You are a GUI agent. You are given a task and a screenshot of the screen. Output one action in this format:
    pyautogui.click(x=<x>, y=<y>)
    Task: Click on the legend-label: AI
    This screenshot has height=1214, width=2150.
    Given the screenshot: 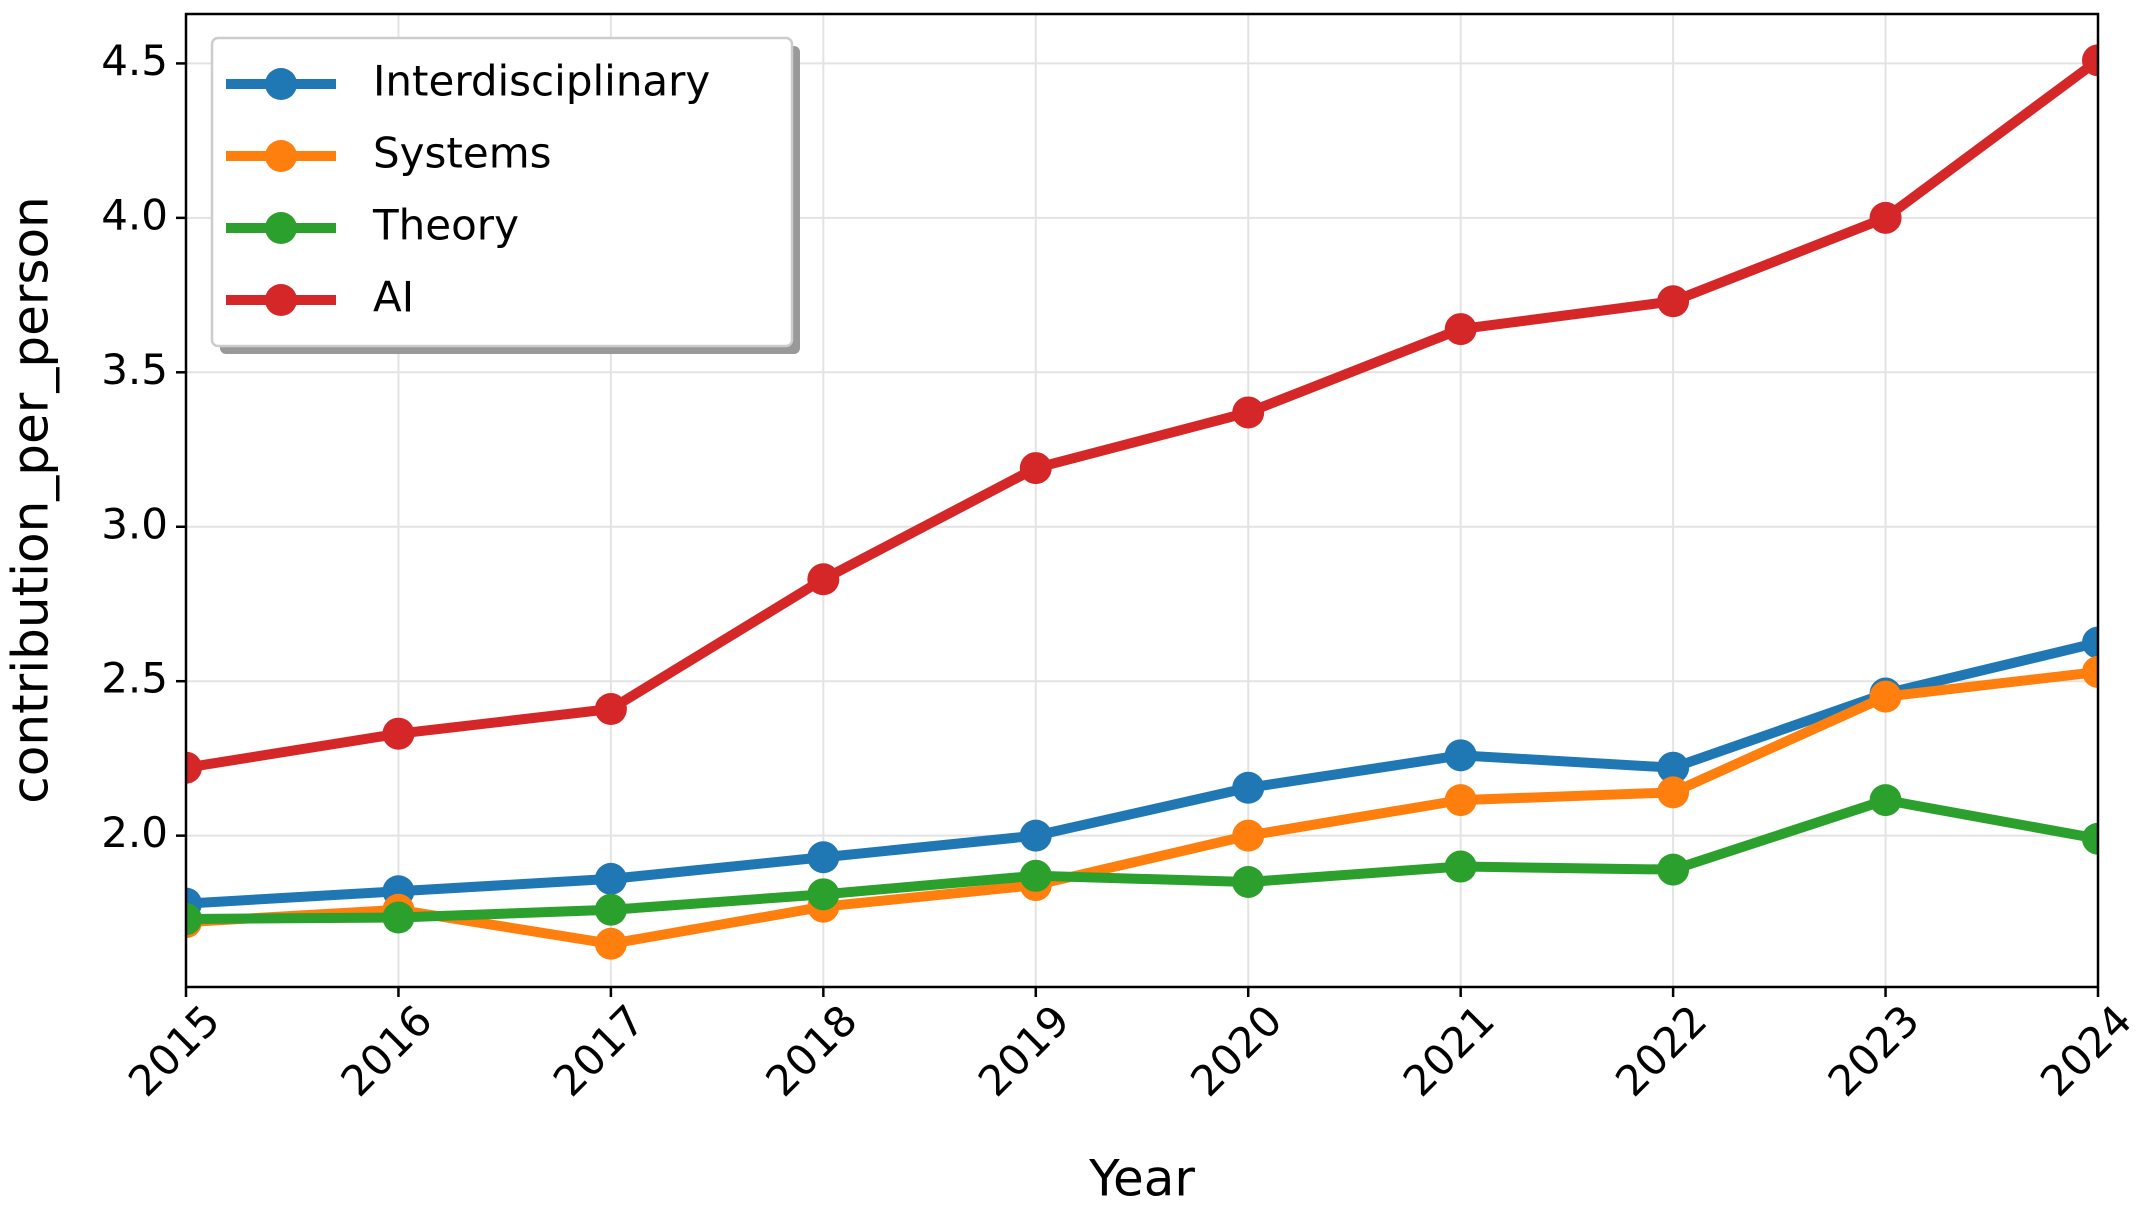 What is the action you would take?
    pyautogui.click(x=393, y=297)
    